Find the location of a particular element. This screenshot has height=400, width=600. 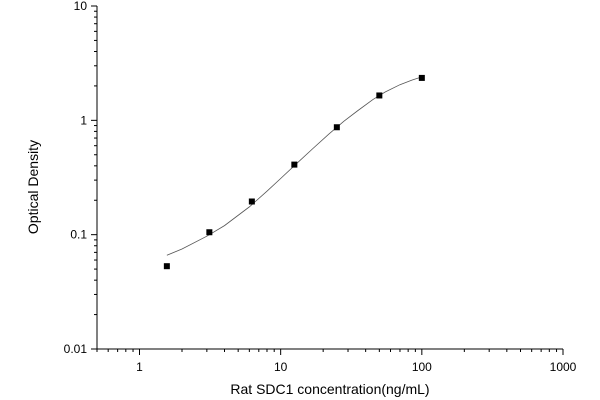

y-tick-label: 0.1 is located at coordinates (78, 235).